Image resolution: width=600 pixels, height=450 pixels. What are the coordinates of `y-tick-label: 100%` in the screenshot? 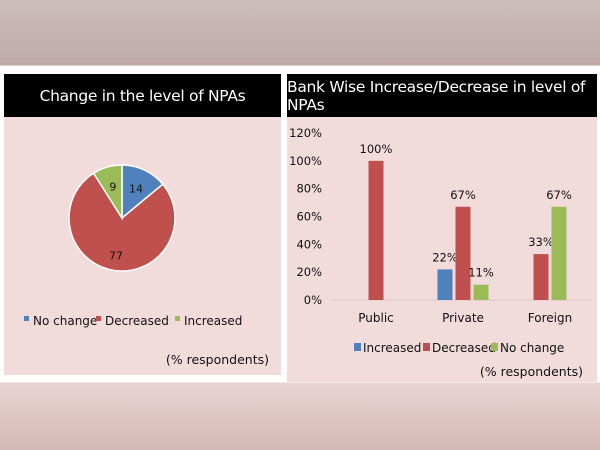 It's located at (305, 161).